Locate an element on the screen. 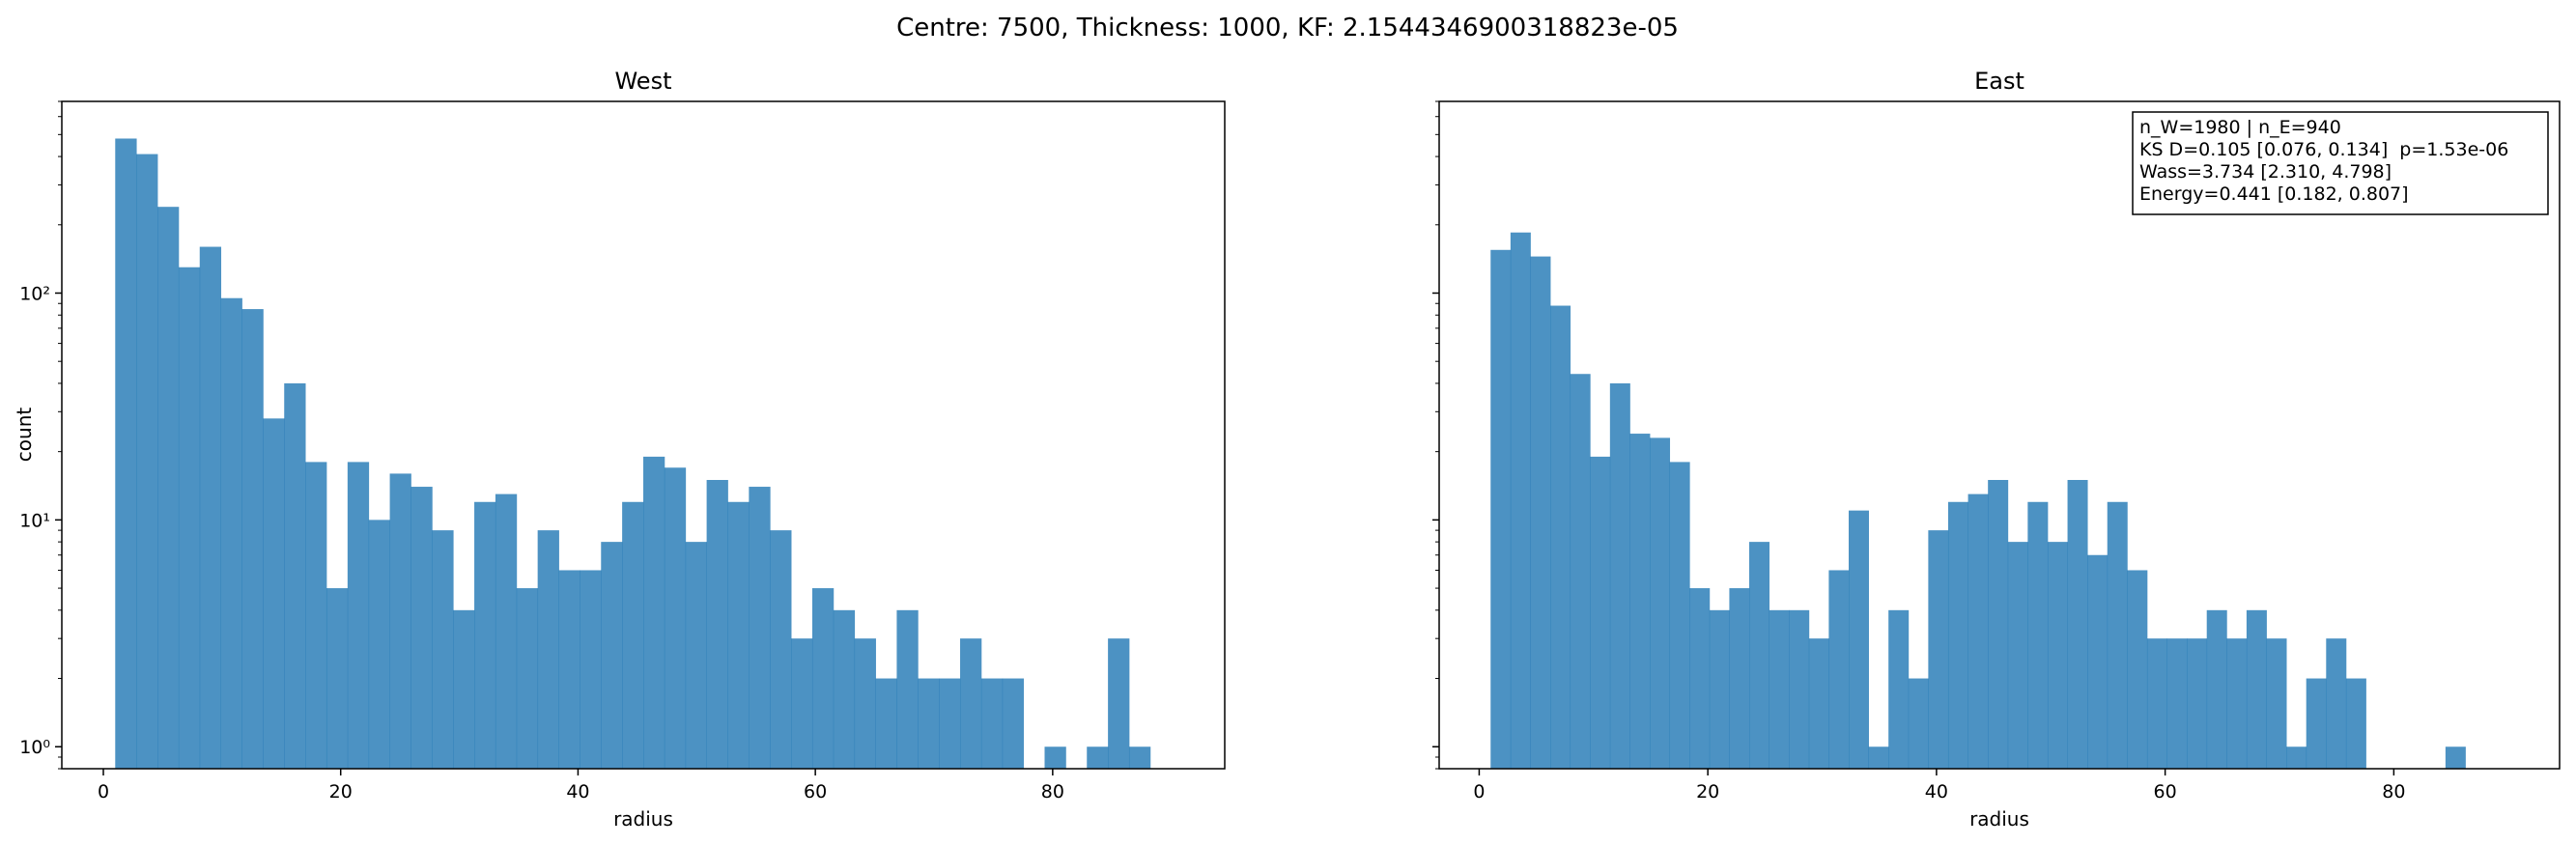 Image resolution: width=2576 pixels, height=845 pixels. west-x-ticks: 0 20 40 60 80 is located at coordinates (581, 786).